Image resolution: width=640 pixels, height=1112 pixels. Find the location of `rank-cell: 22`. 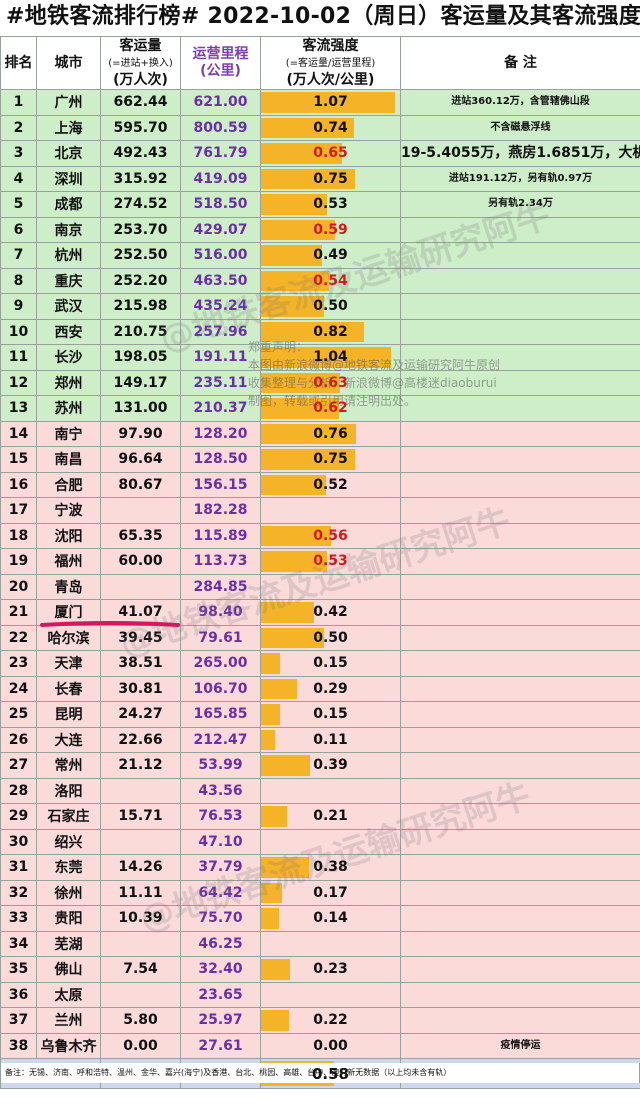

rank-cell: 22 is located at coordinates (18, 637).